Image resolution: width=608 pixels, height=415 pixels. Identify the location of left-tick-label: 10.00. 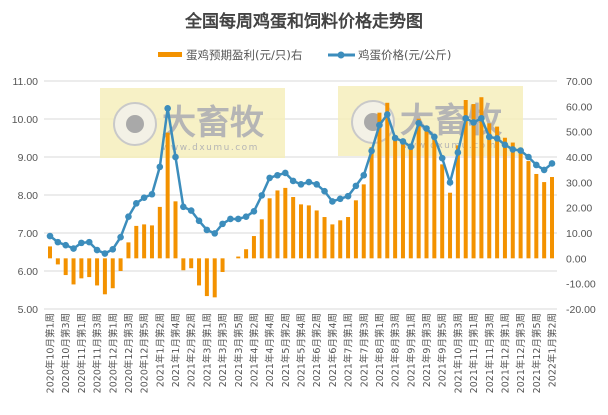
(25, 120).